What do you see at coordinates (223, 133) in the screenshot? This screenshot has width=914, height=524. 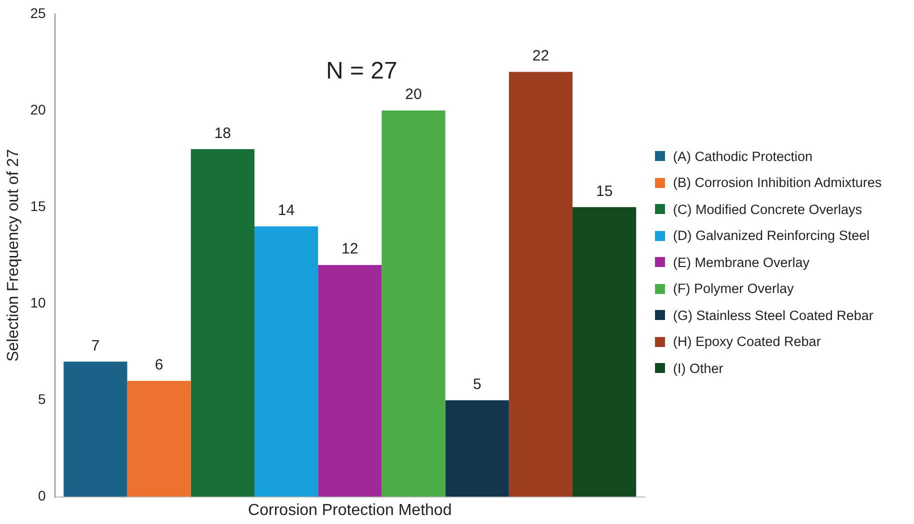 I see `data-label: 18` at bounding box center [223, 133].